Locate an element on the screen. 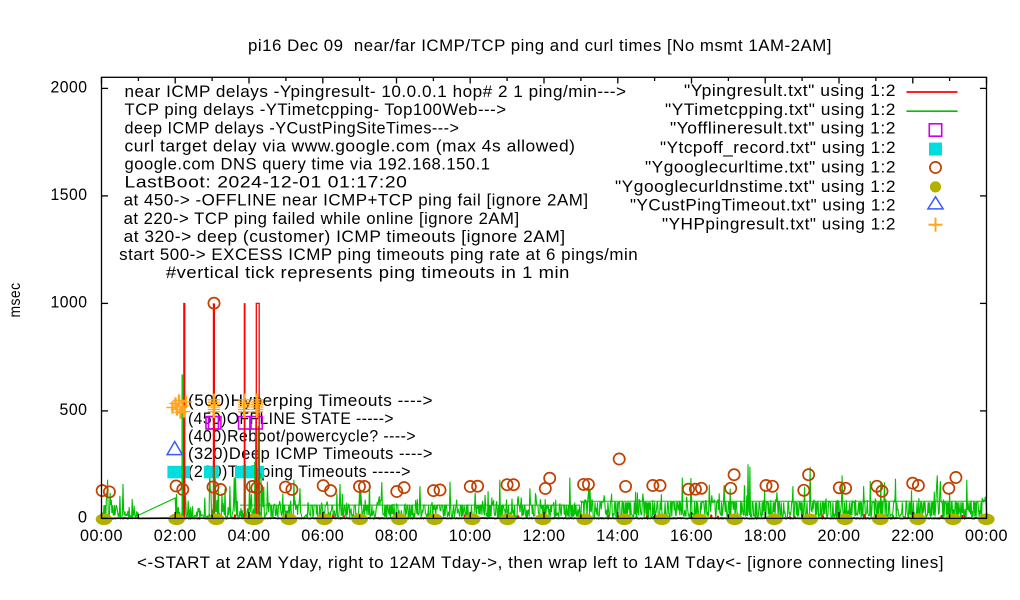 The image size is (1020, 600). svg-text: 1000 is located at coordinates (69, 303).